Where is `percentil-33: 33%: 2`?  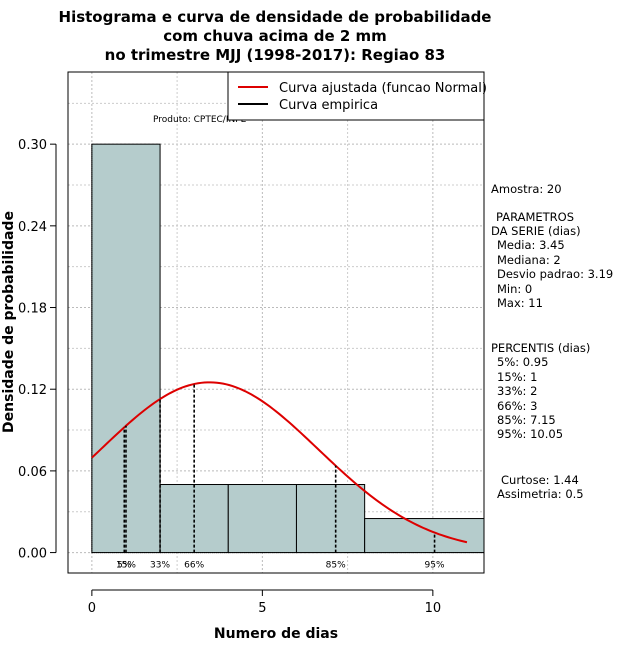
percentil-33: 33%: 2 is located at coordinates (517, 391).